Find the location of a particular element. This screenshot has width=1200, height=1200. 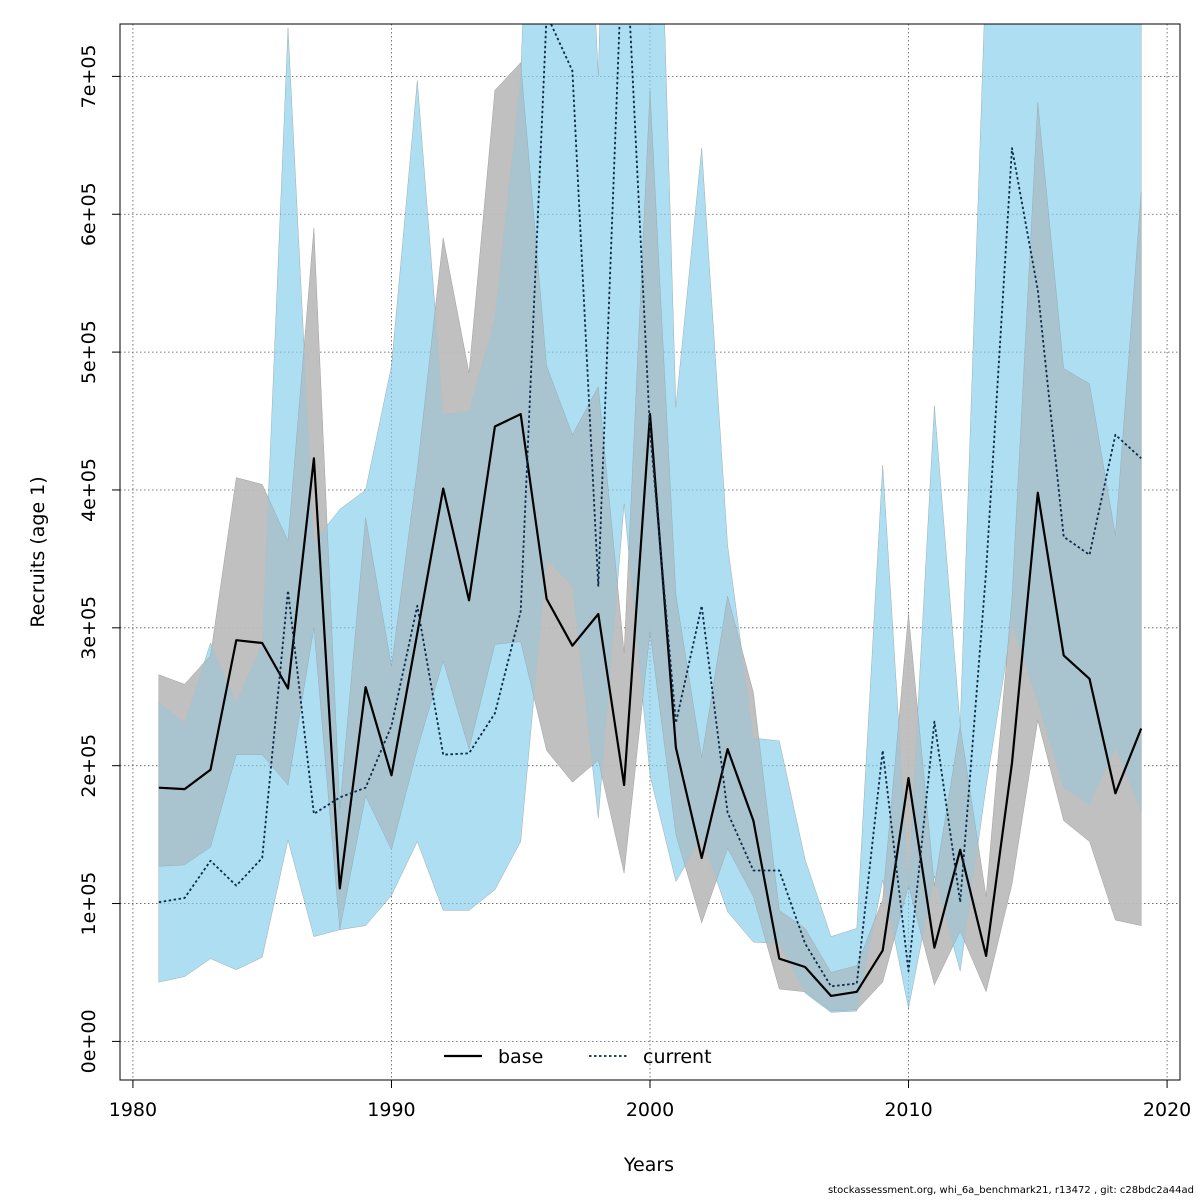

y-tick-label: 0e+00 is located at coordinates (89, 1041).